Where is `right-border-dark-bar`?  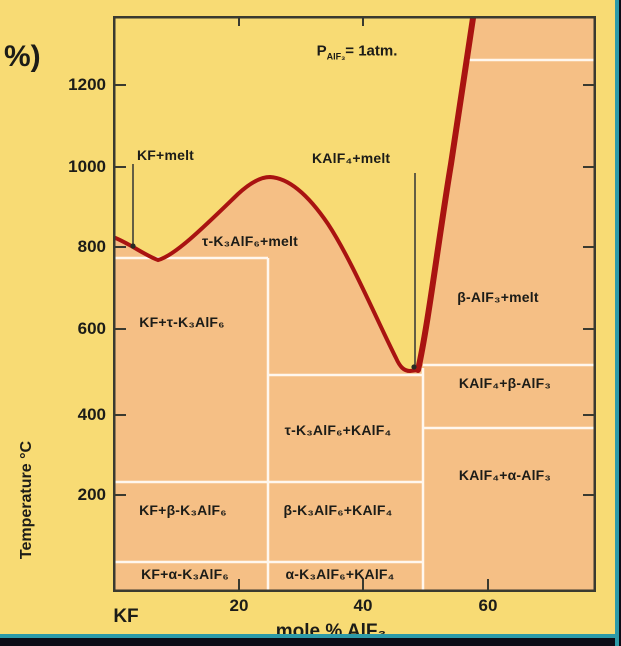
right-border-dark-bar is located at coordinates (620, 323).